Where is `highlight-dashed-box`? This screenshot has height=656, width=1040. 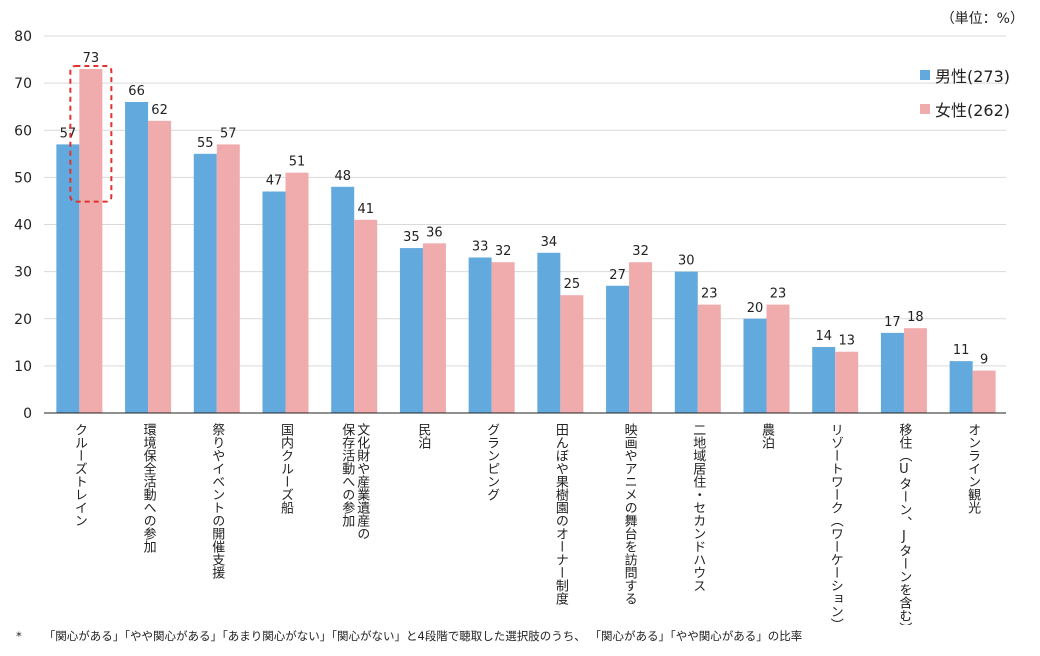
highlight-dashed-box is located at coordinates (91, 133).